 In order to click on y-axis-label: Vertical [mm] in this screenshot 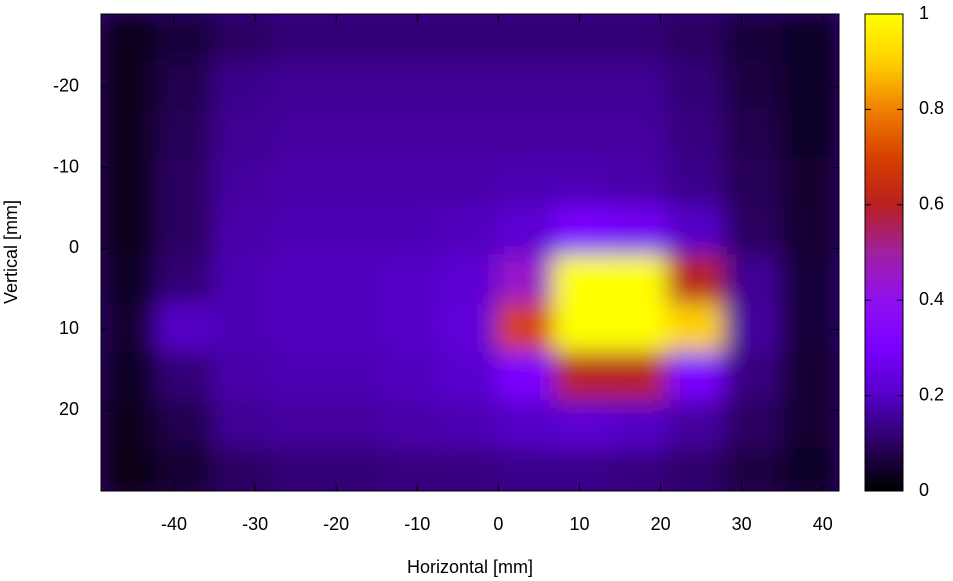, I will do `click(11, 252)`.